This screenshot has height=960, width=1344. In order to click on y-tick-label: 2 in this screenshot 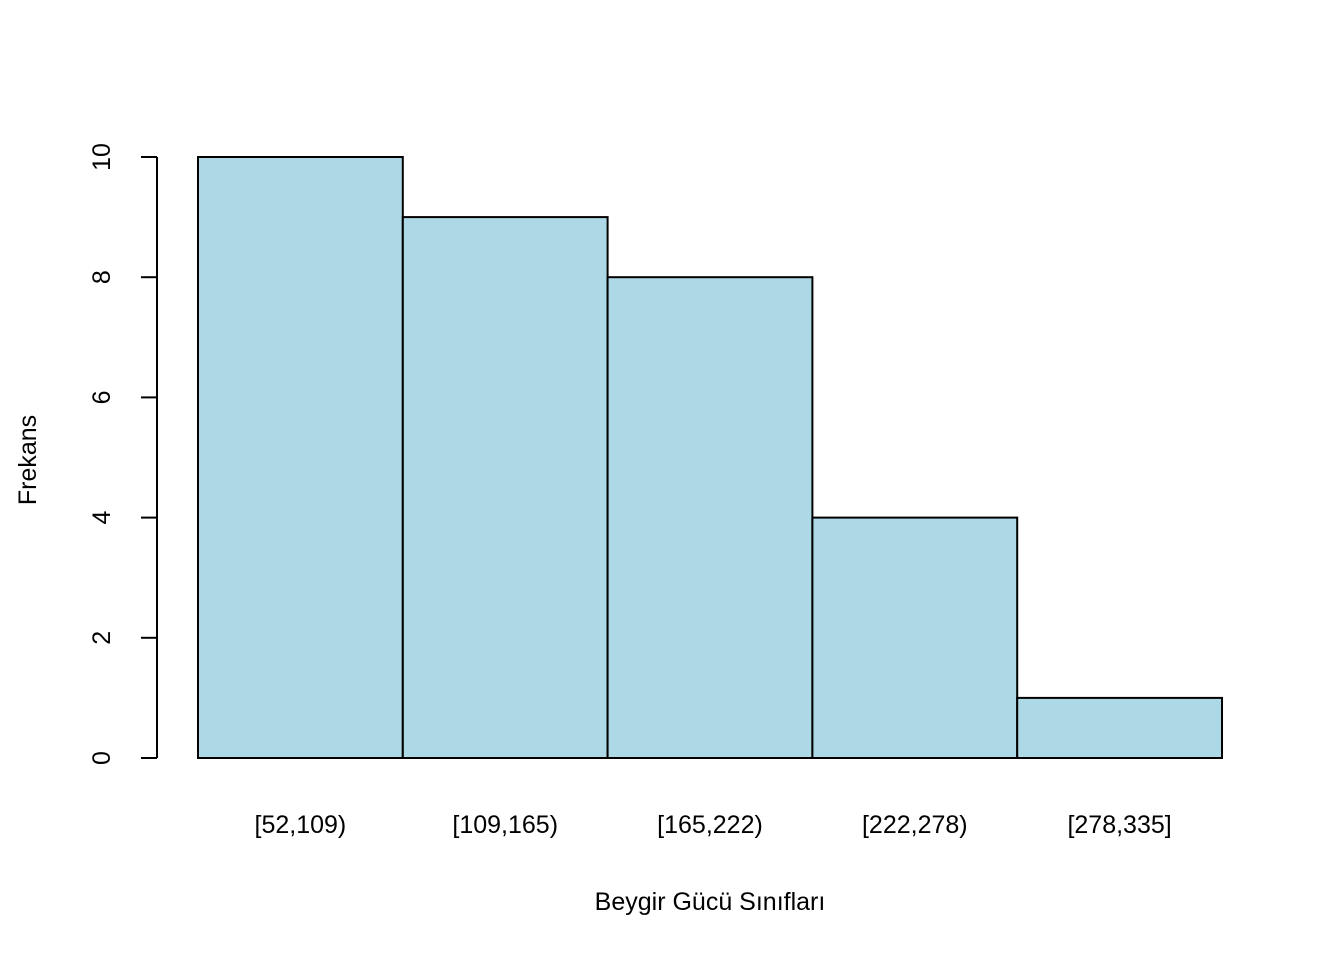, I will do `click(102, 638)`.